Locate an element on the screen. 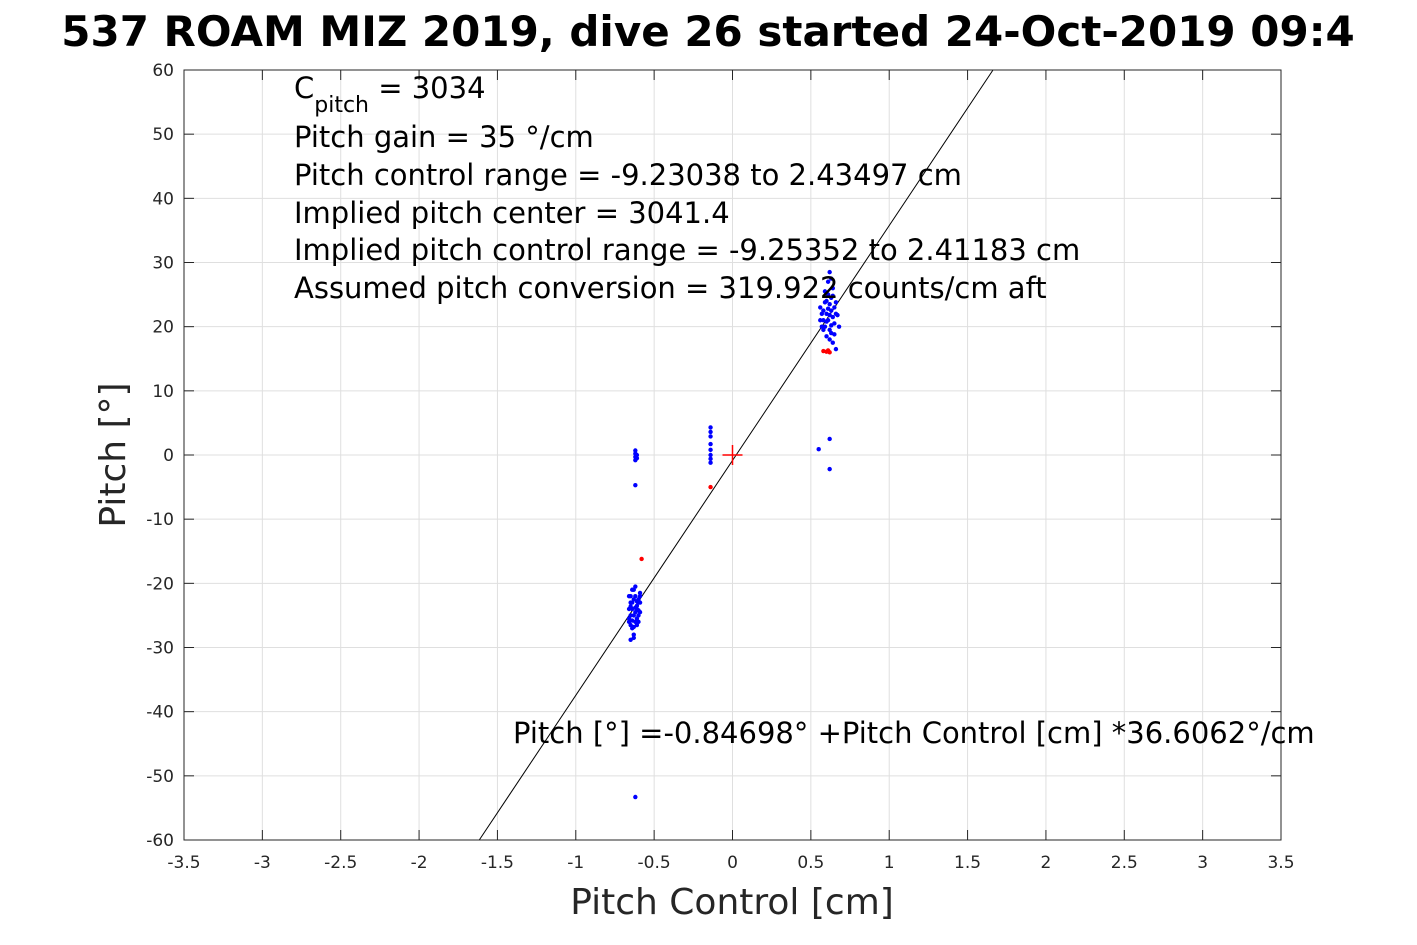  x-tick-label: 1.5 is located at coordinates (967, 863).